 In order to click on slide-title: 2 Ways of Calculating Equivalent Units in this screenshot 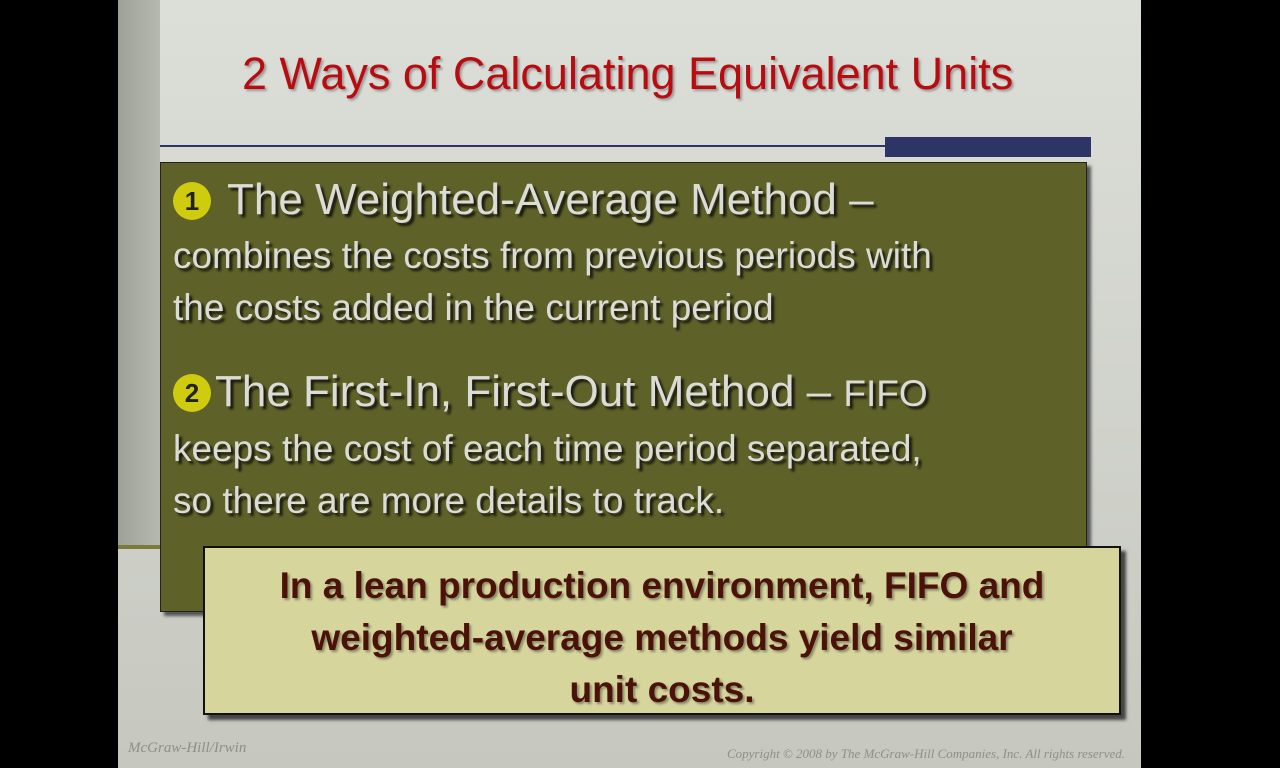, I will do `click(628, 73)`.